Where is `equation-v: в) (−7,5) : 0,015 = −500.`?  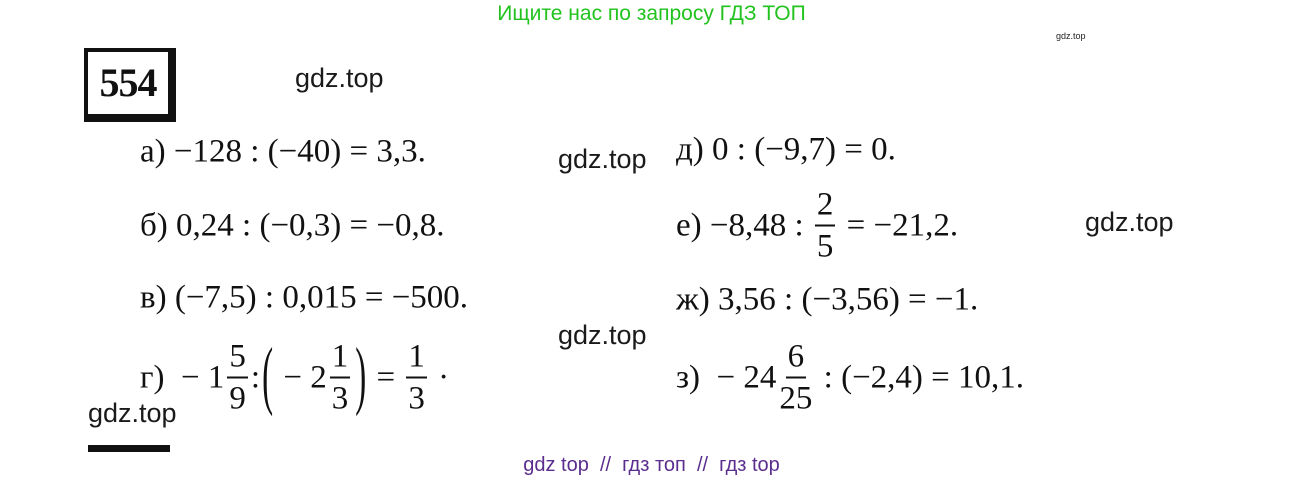
equation-v: в) (−7,5) : 0,015 = −500. is located at coordinates (304, 298).